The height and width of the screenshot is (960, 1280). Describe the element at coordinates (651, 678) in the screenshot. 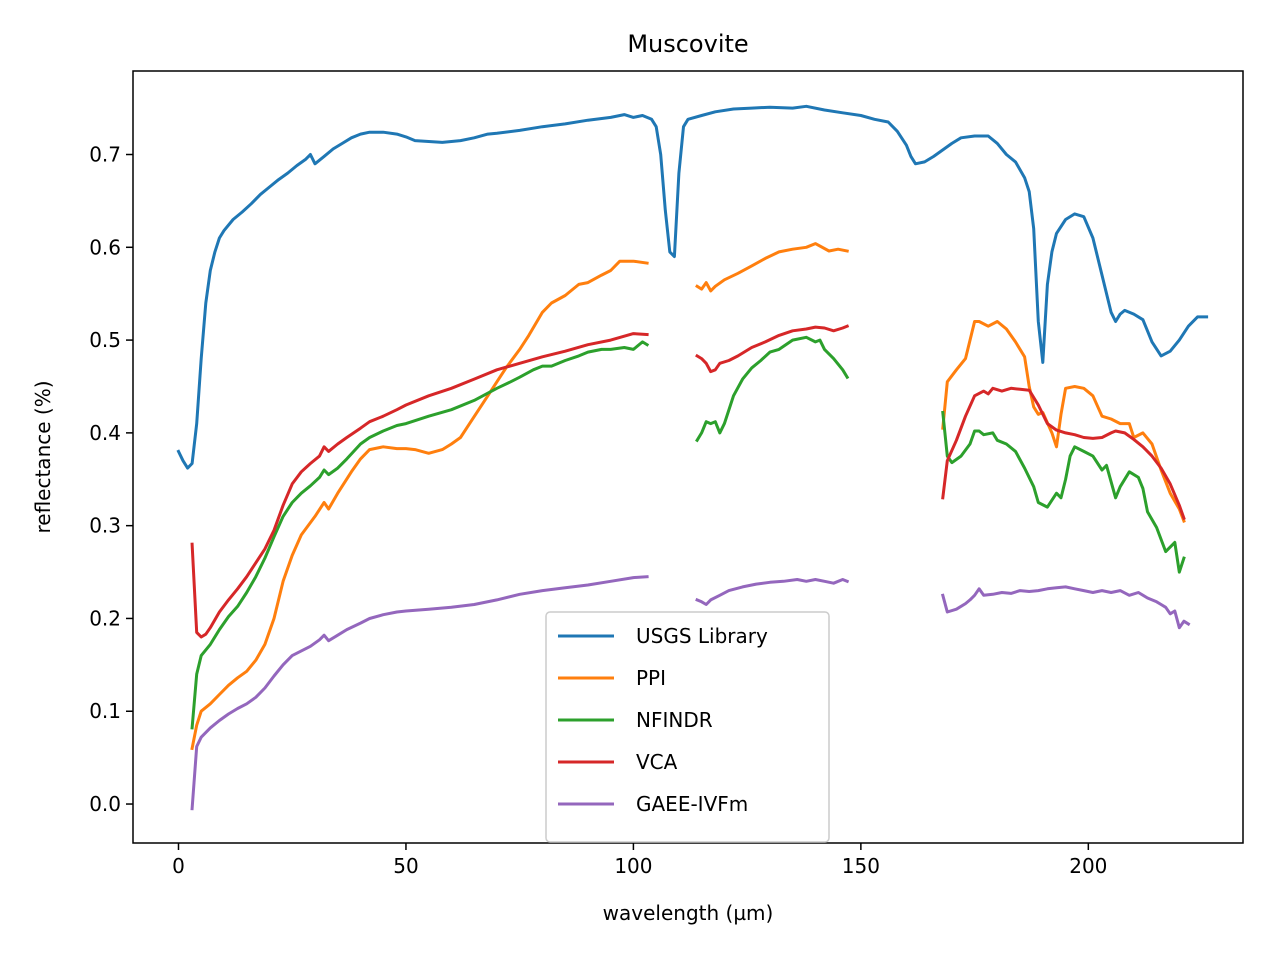

I see `legend-label: PPI` at that location.